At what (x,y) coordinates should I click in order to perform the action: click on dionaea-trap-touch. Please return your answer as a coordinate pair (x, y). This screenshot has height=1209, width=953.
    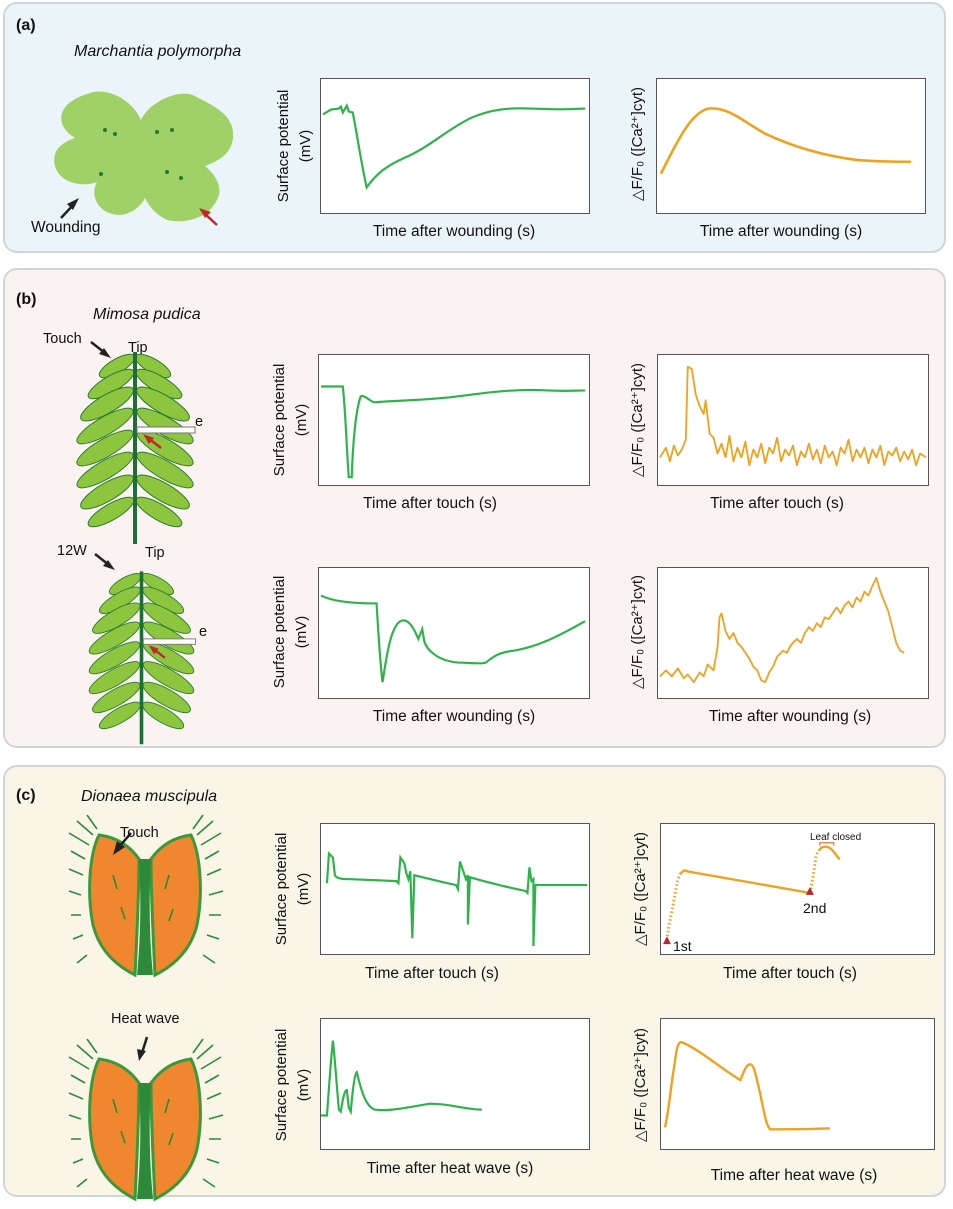
    Looking at the image, I should click on (146, 896).